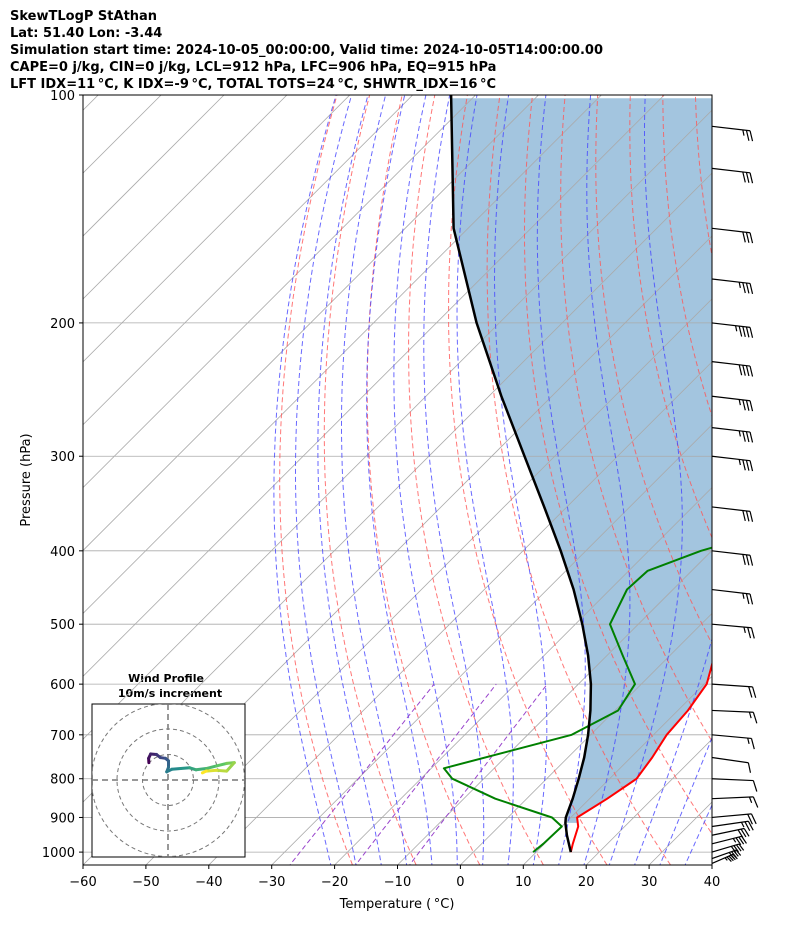 The width and height of the screenshot is (794, 937). What do you see at coordinates (735, 494) in the screenshot?
I see `wind-barbs` at bounding box center [735, 494].